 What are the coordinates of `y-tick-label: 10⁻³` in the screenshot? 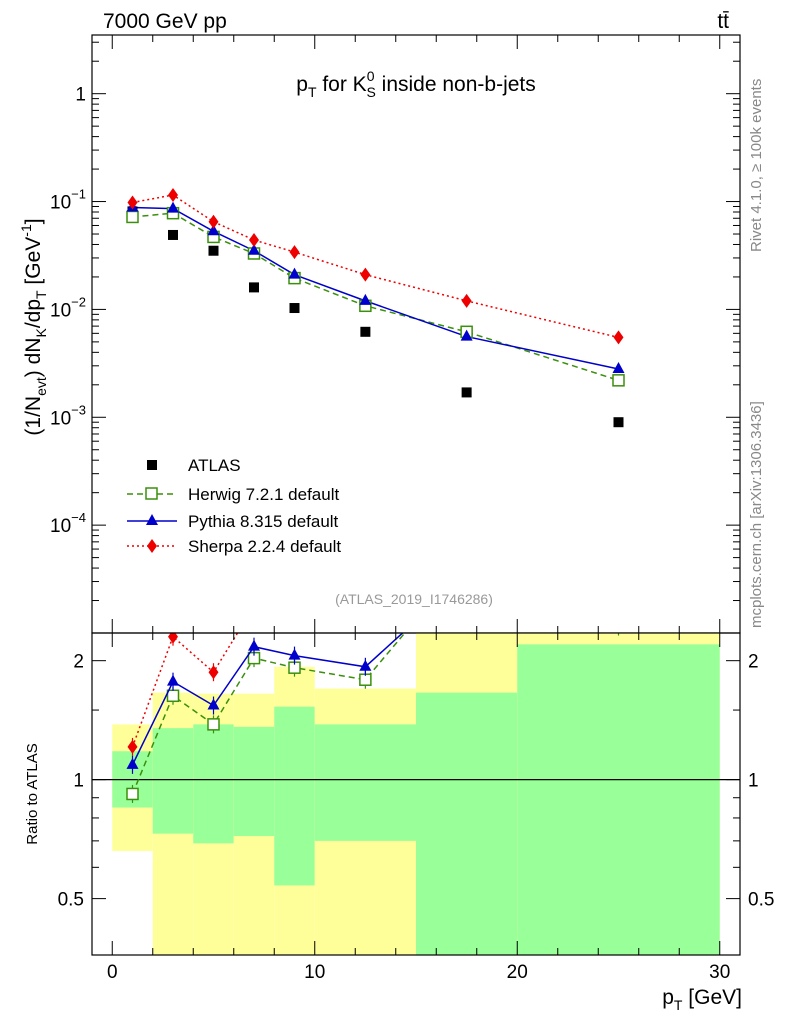 It's located at (68, 415).